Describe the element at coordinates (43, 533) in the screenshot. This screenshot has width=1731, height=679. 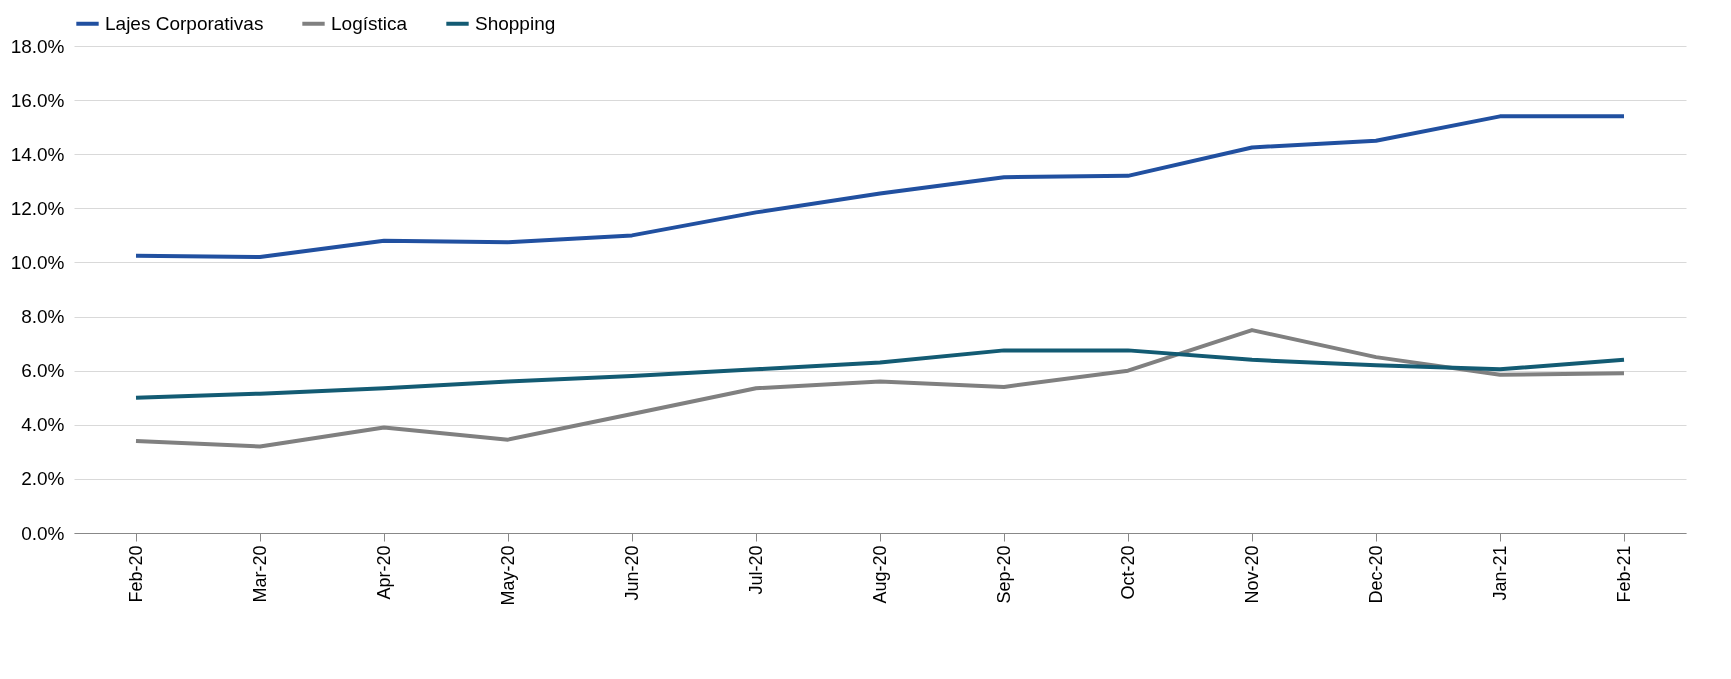
I see `y-tick-label: 0.0%` at that location.